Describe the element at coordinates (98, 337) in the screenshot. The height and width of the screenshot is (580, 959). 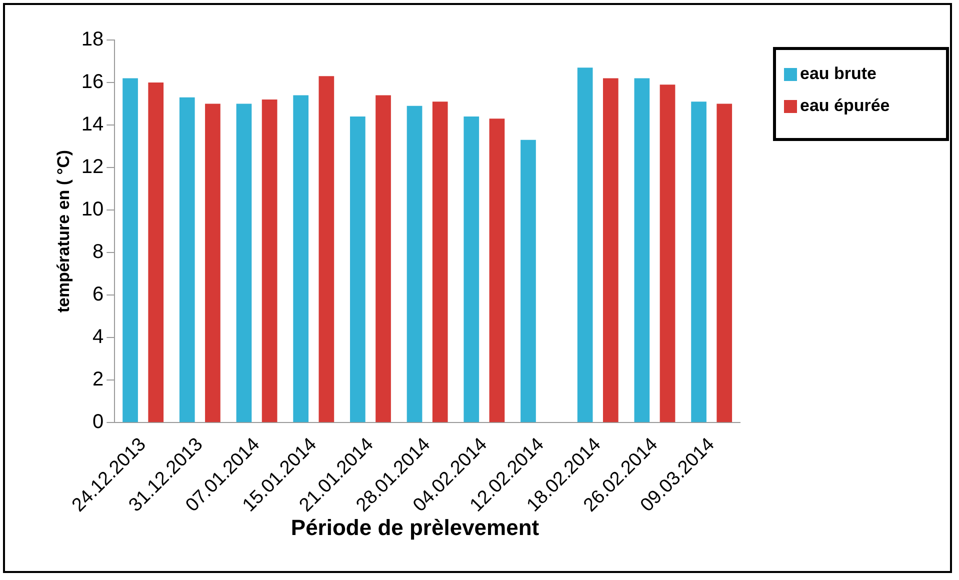
I see `y-tick-label: 4` at that location.